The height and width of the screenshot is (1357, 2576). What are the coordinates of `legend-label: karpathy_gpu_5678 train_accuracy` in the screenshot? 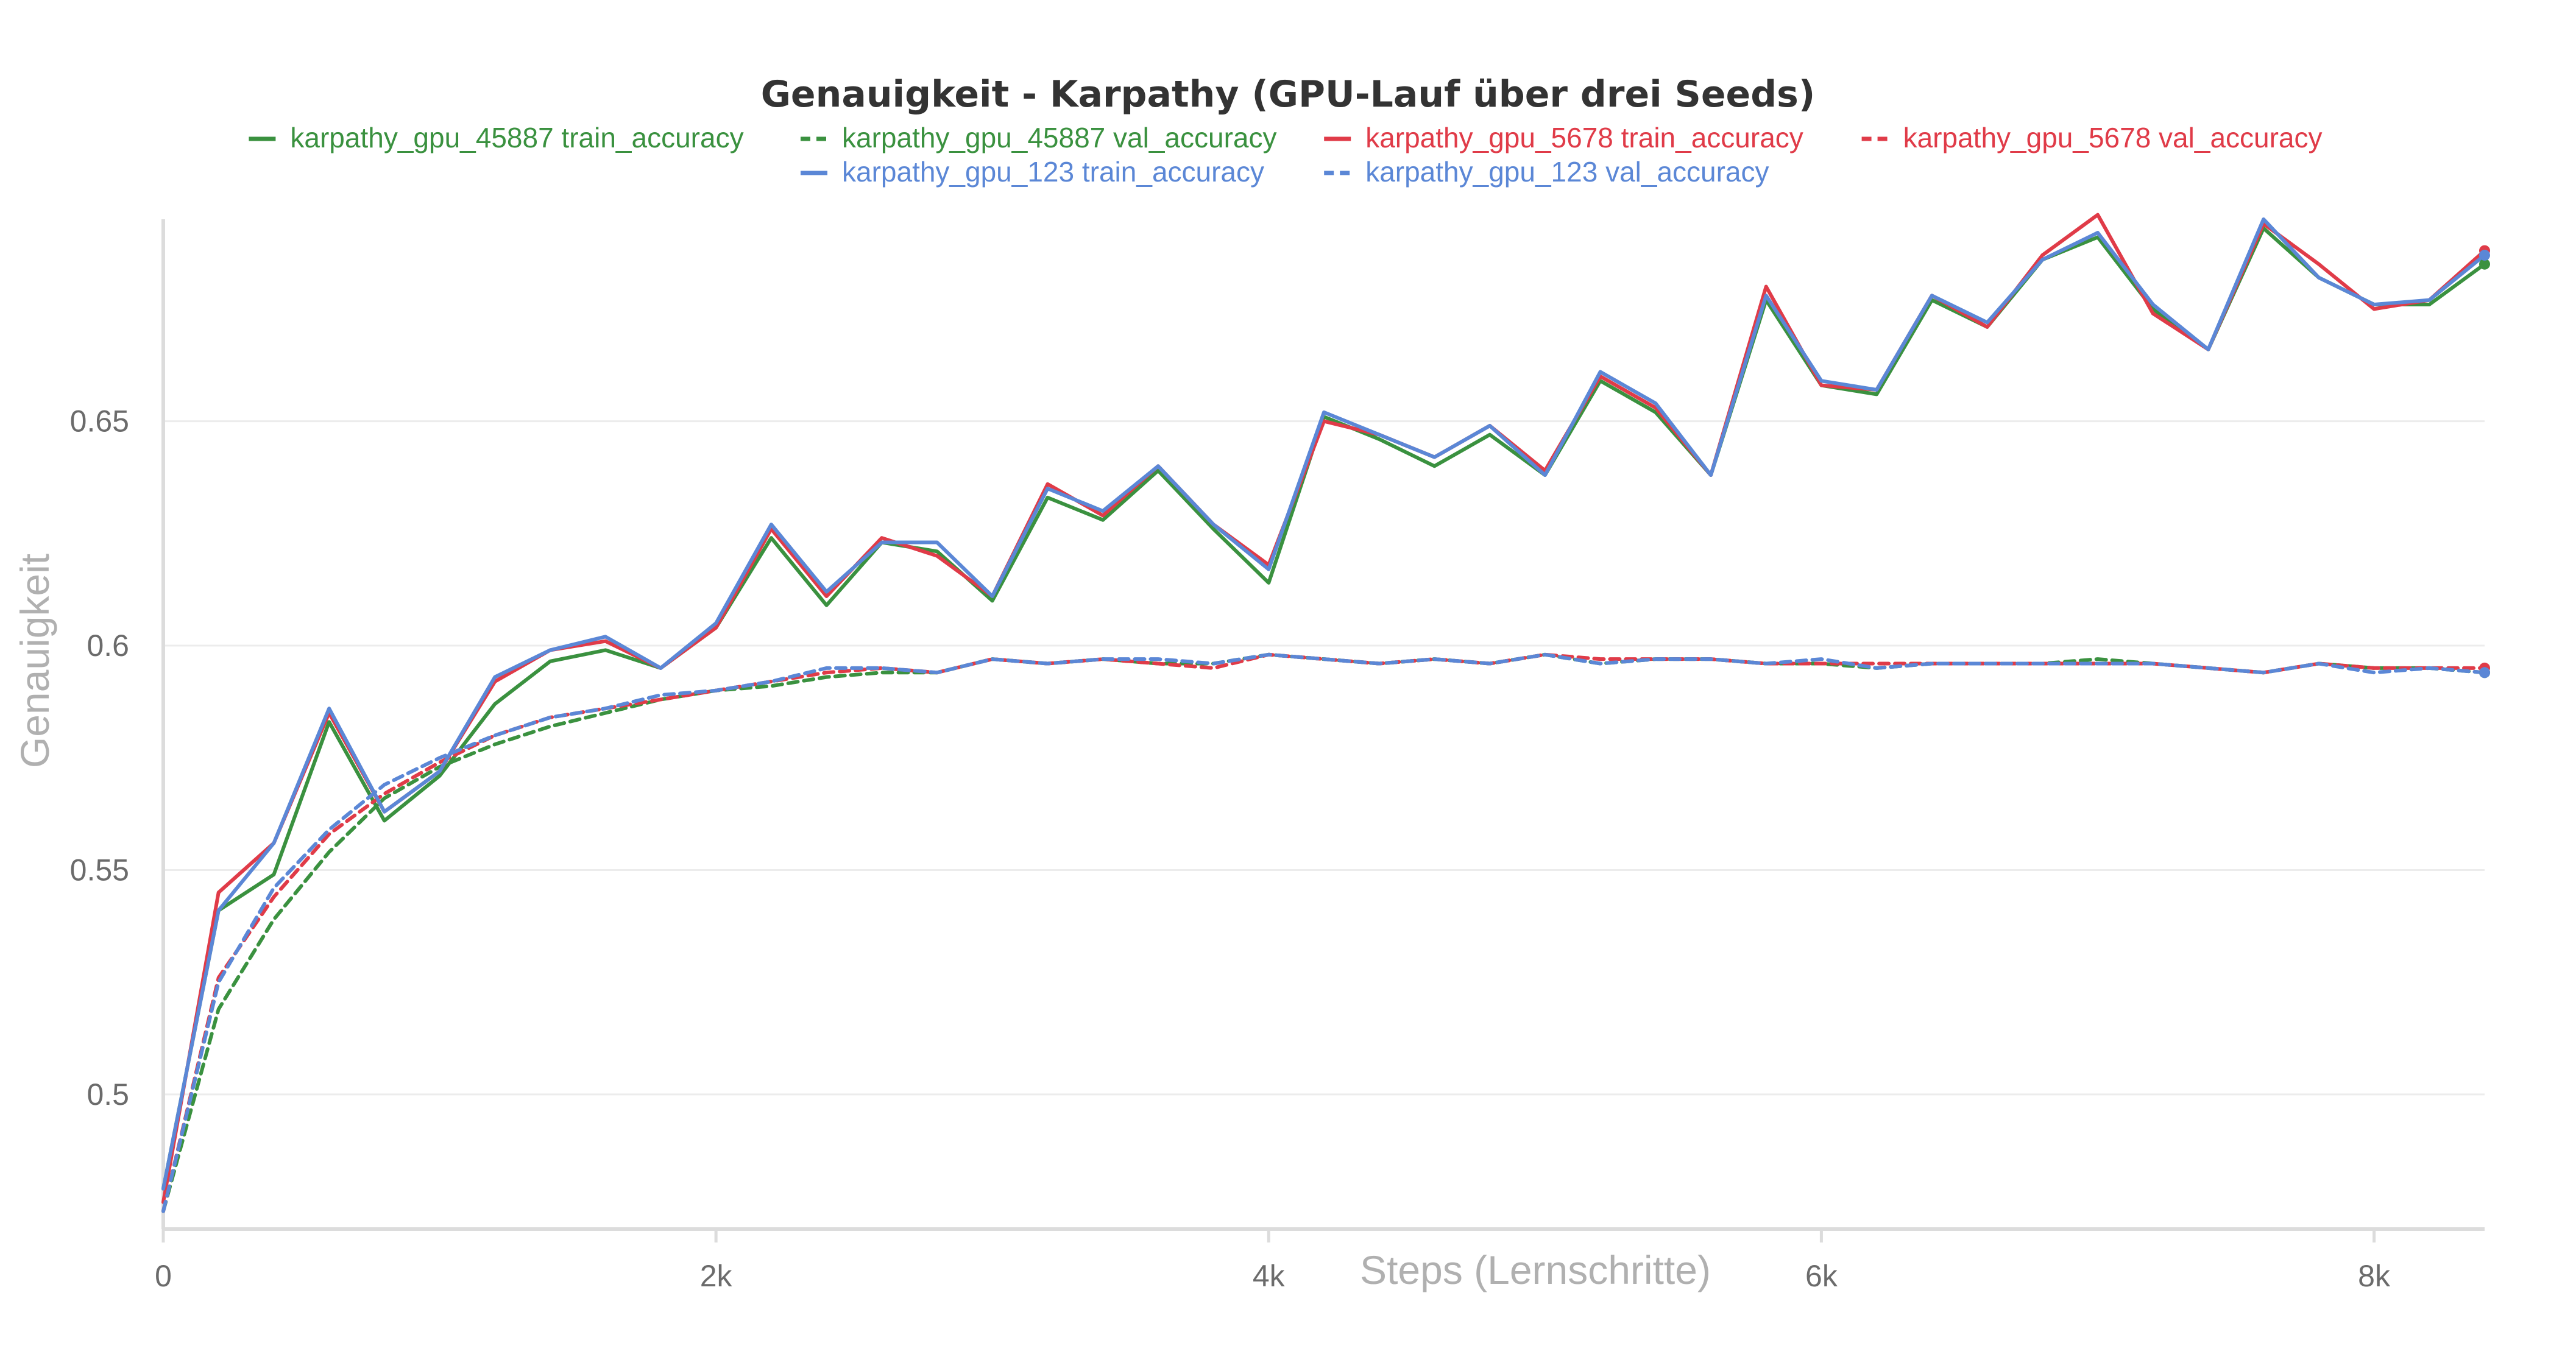 It's located at (1584, 137).